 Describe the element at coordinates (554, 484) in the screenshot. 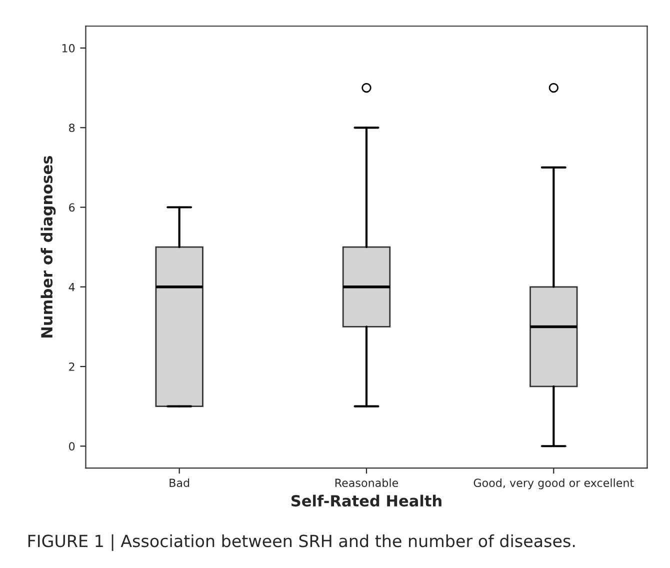

I see `x-tick-label: Good, very good or excellent` at that location.